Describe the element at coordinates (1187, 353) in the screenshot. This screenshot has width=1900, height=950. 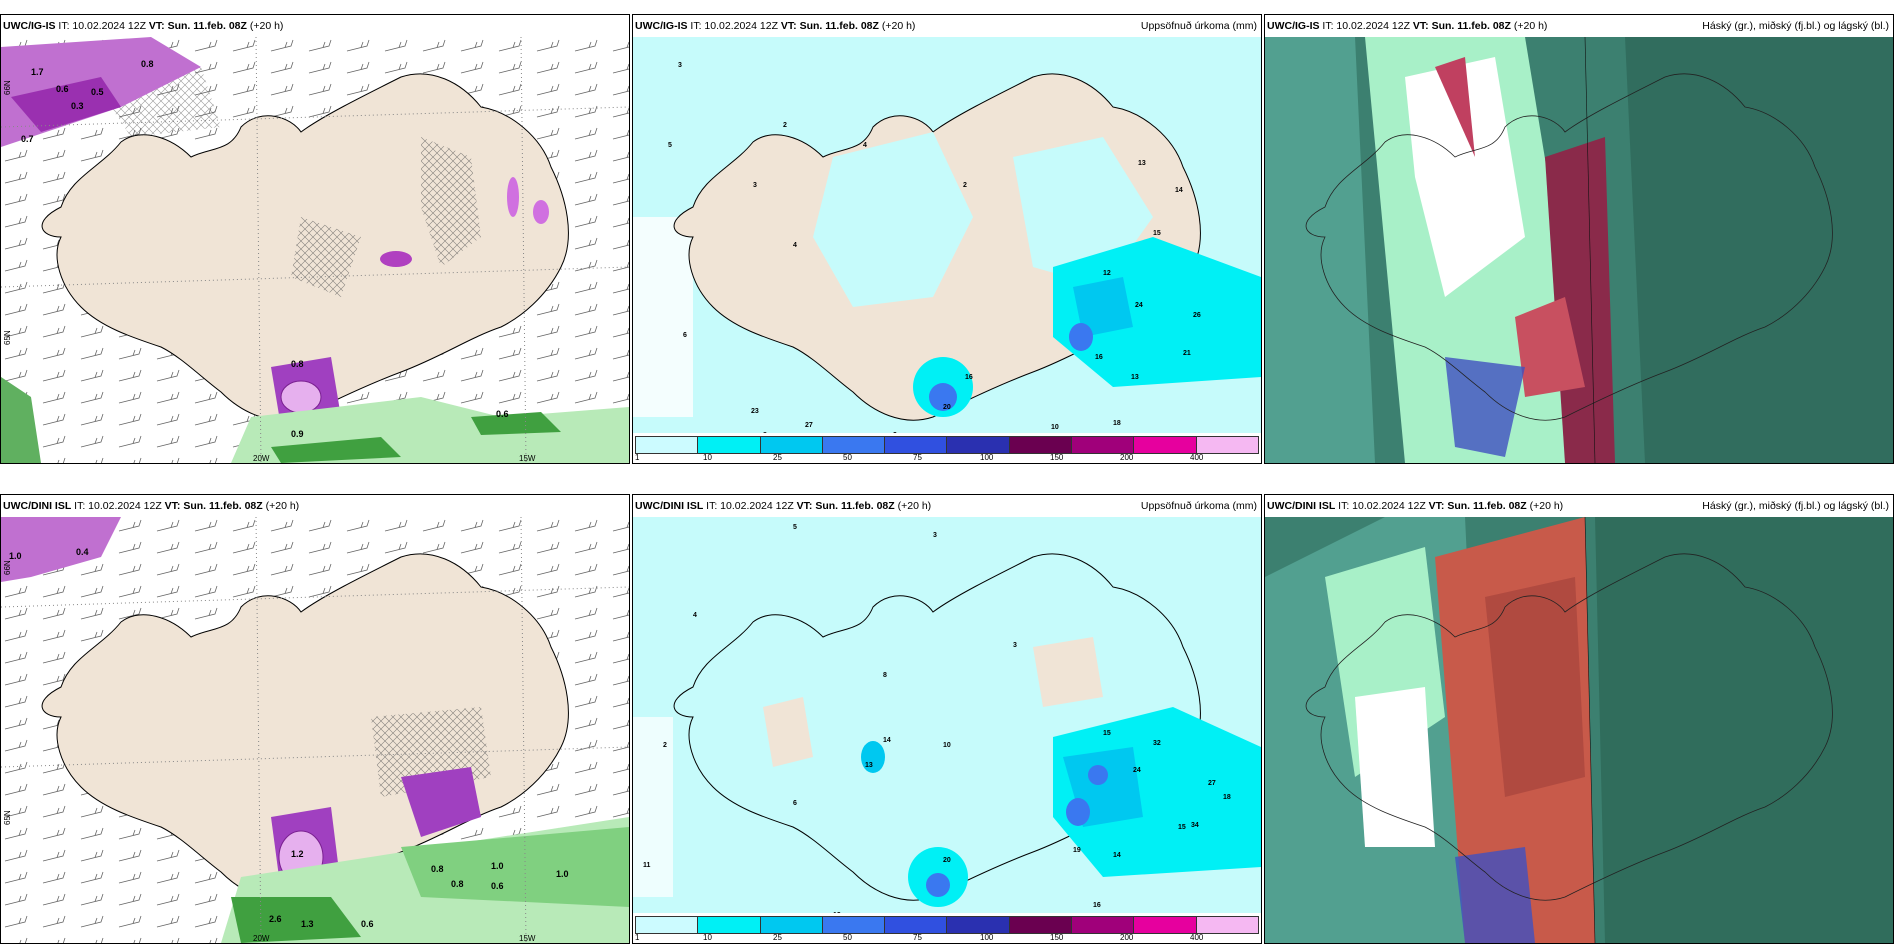
I see `precip-value: 21` at that location.